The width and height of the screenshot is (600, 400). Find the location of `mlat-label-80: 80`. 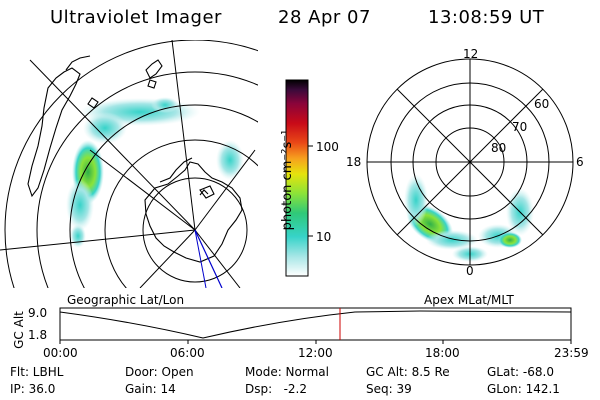

mlat-label-80: 80 is located at coordinates (499, 148).